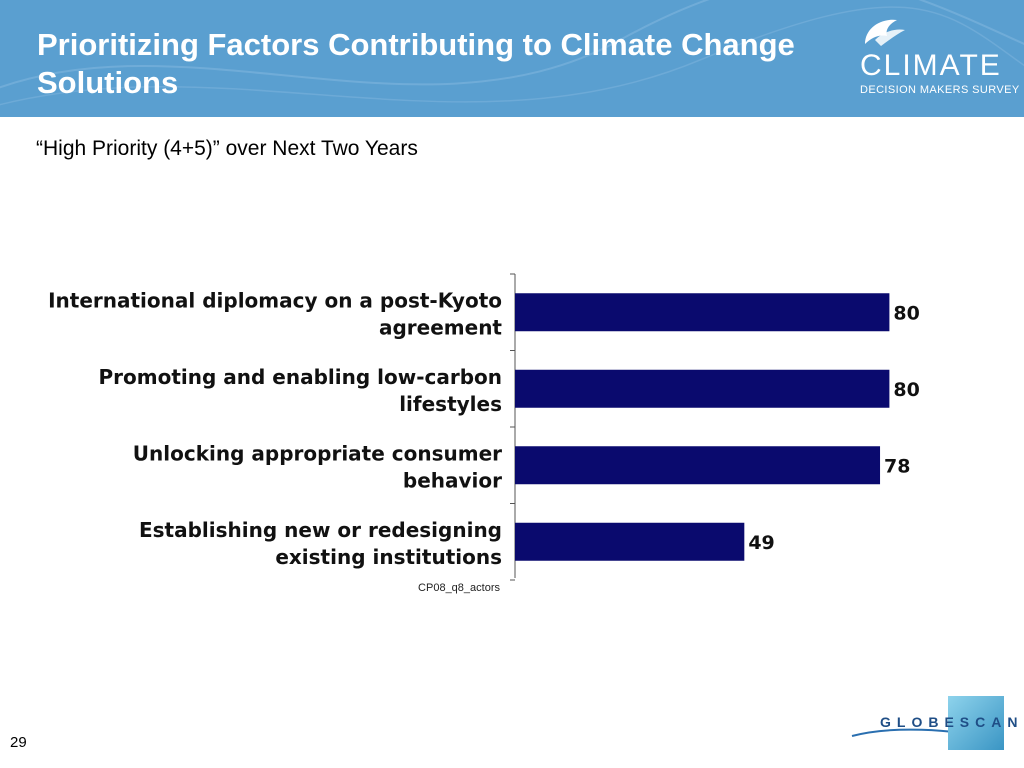 The width and height of the screenshot is (1024, 768). I want to click on category-label-line: International diplomacy on a post-Kyoto, so click(275, 300).